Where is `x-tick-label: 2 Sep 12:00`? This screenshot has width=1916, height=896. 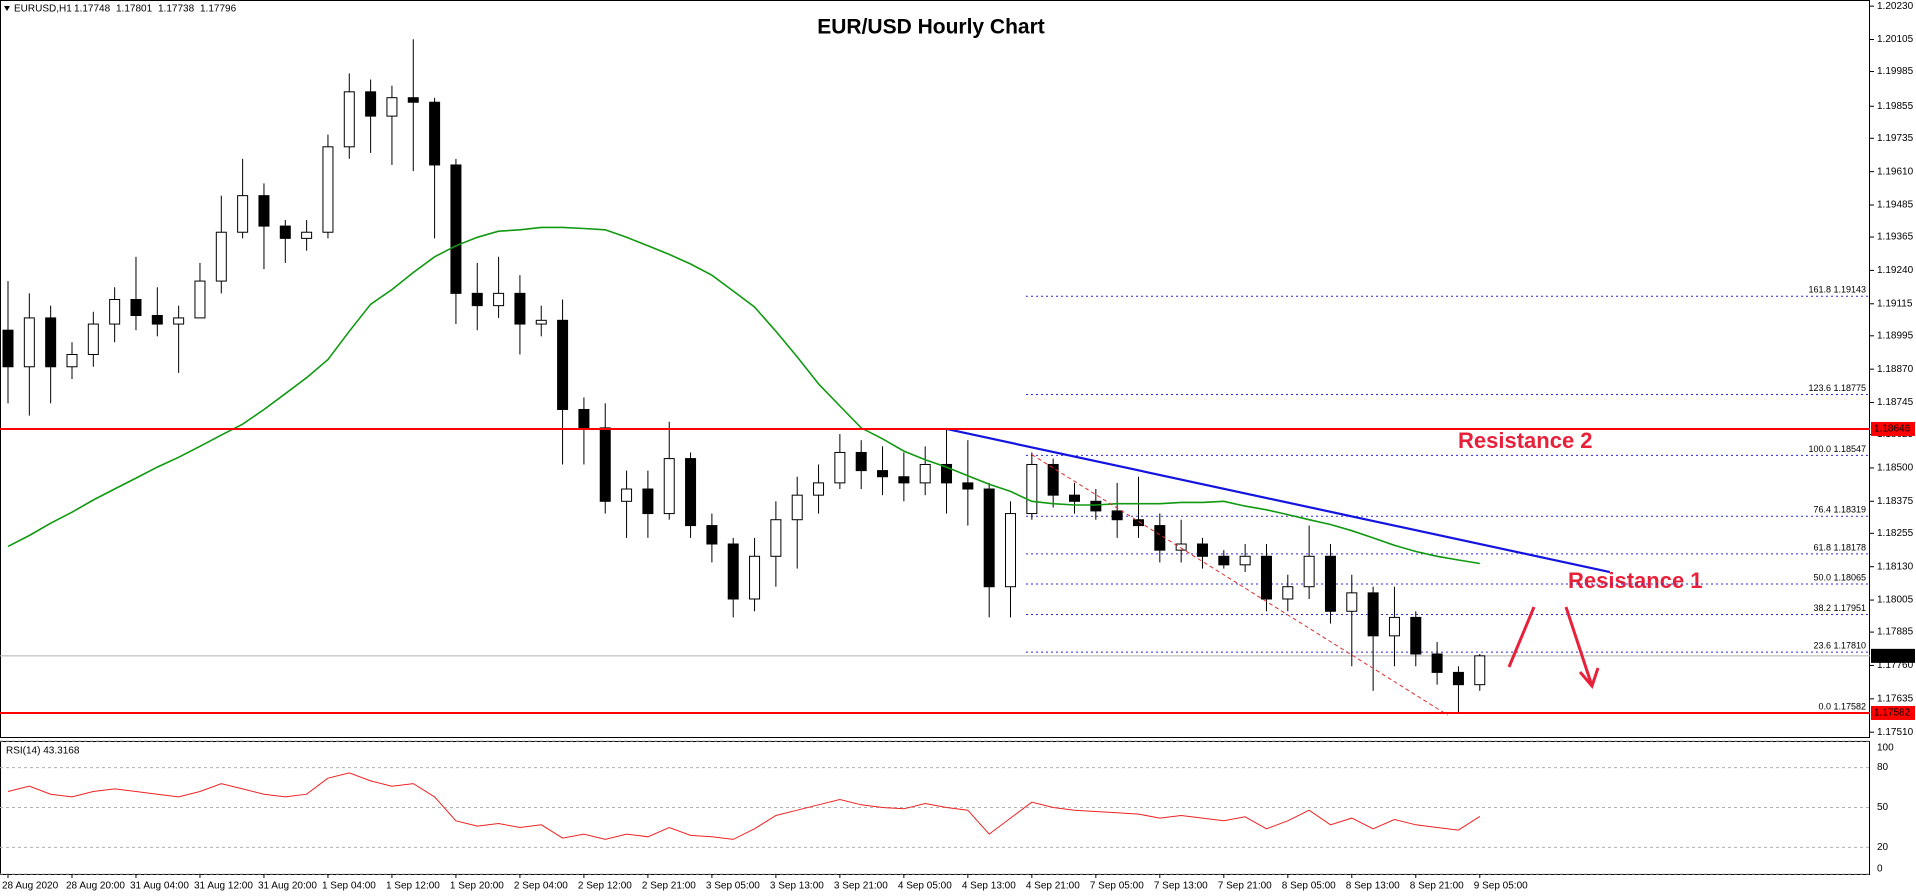
x-tick-label: 2 Sep 12:00 is located at coordinates (605, 886).